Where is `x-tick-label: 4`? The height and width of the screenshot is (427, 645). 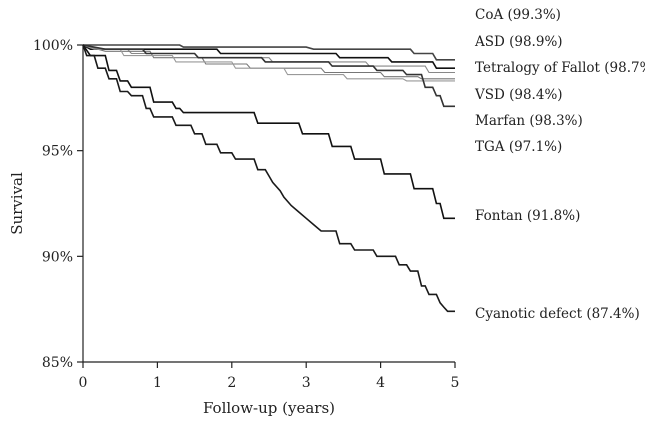 x-tick-label: 4 is located at coordinates (380, 383).